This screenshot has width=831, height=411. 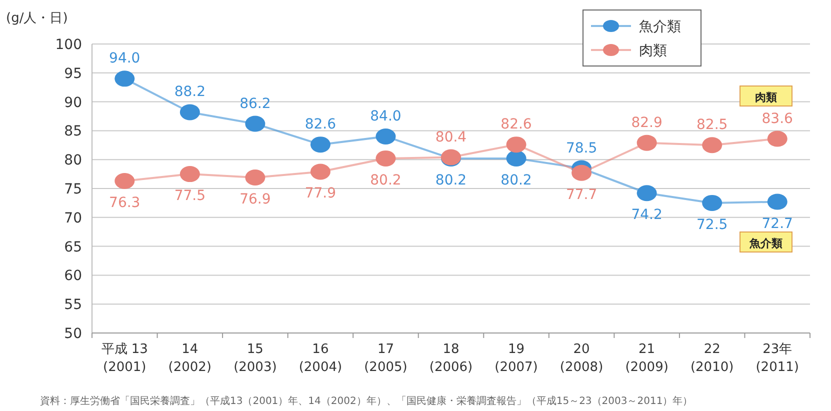 I want to click on x-tick-label: 14 (2002), so click(x=190, y=358).